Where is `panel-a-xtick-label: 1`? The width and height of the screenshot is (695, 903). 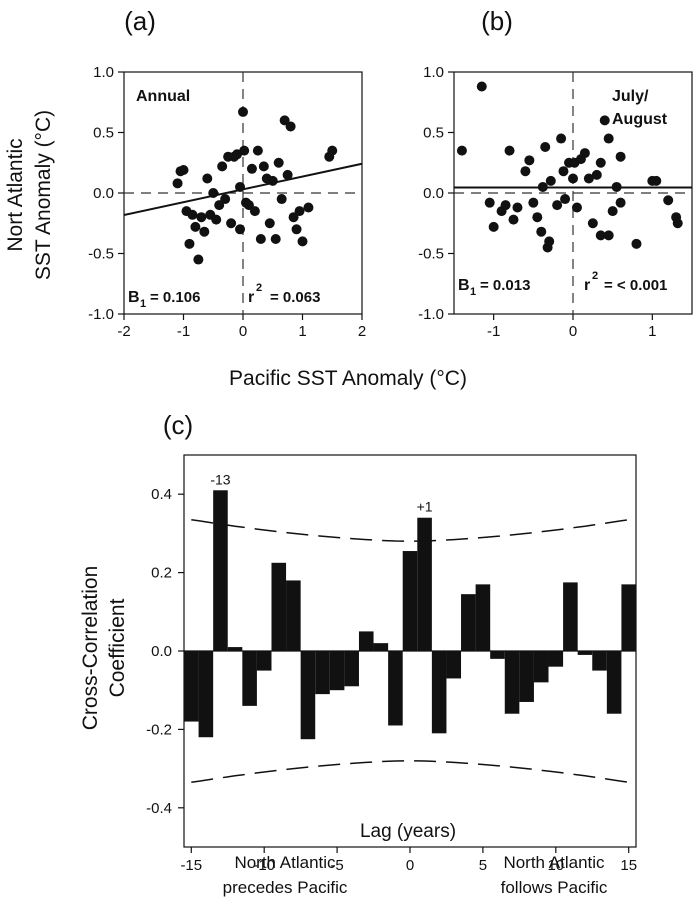
panel-a-xtick-label: 1 is located at coordinates (302, 331).